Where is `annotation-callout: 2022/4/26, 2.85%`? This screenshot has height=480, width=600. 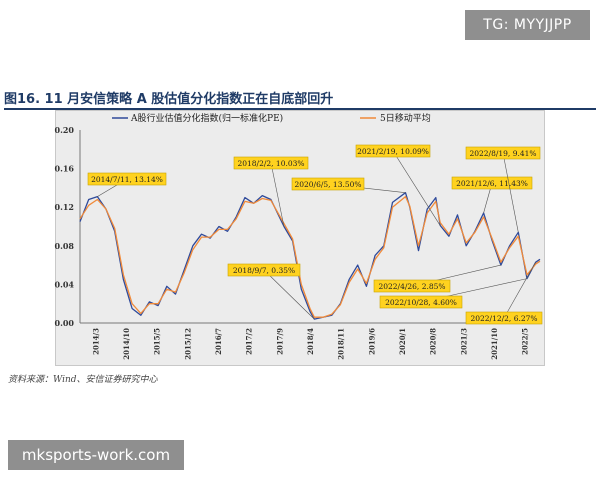 annotation-callout: 2022/4/26, 2.85% is located at coordinates (437, 278).